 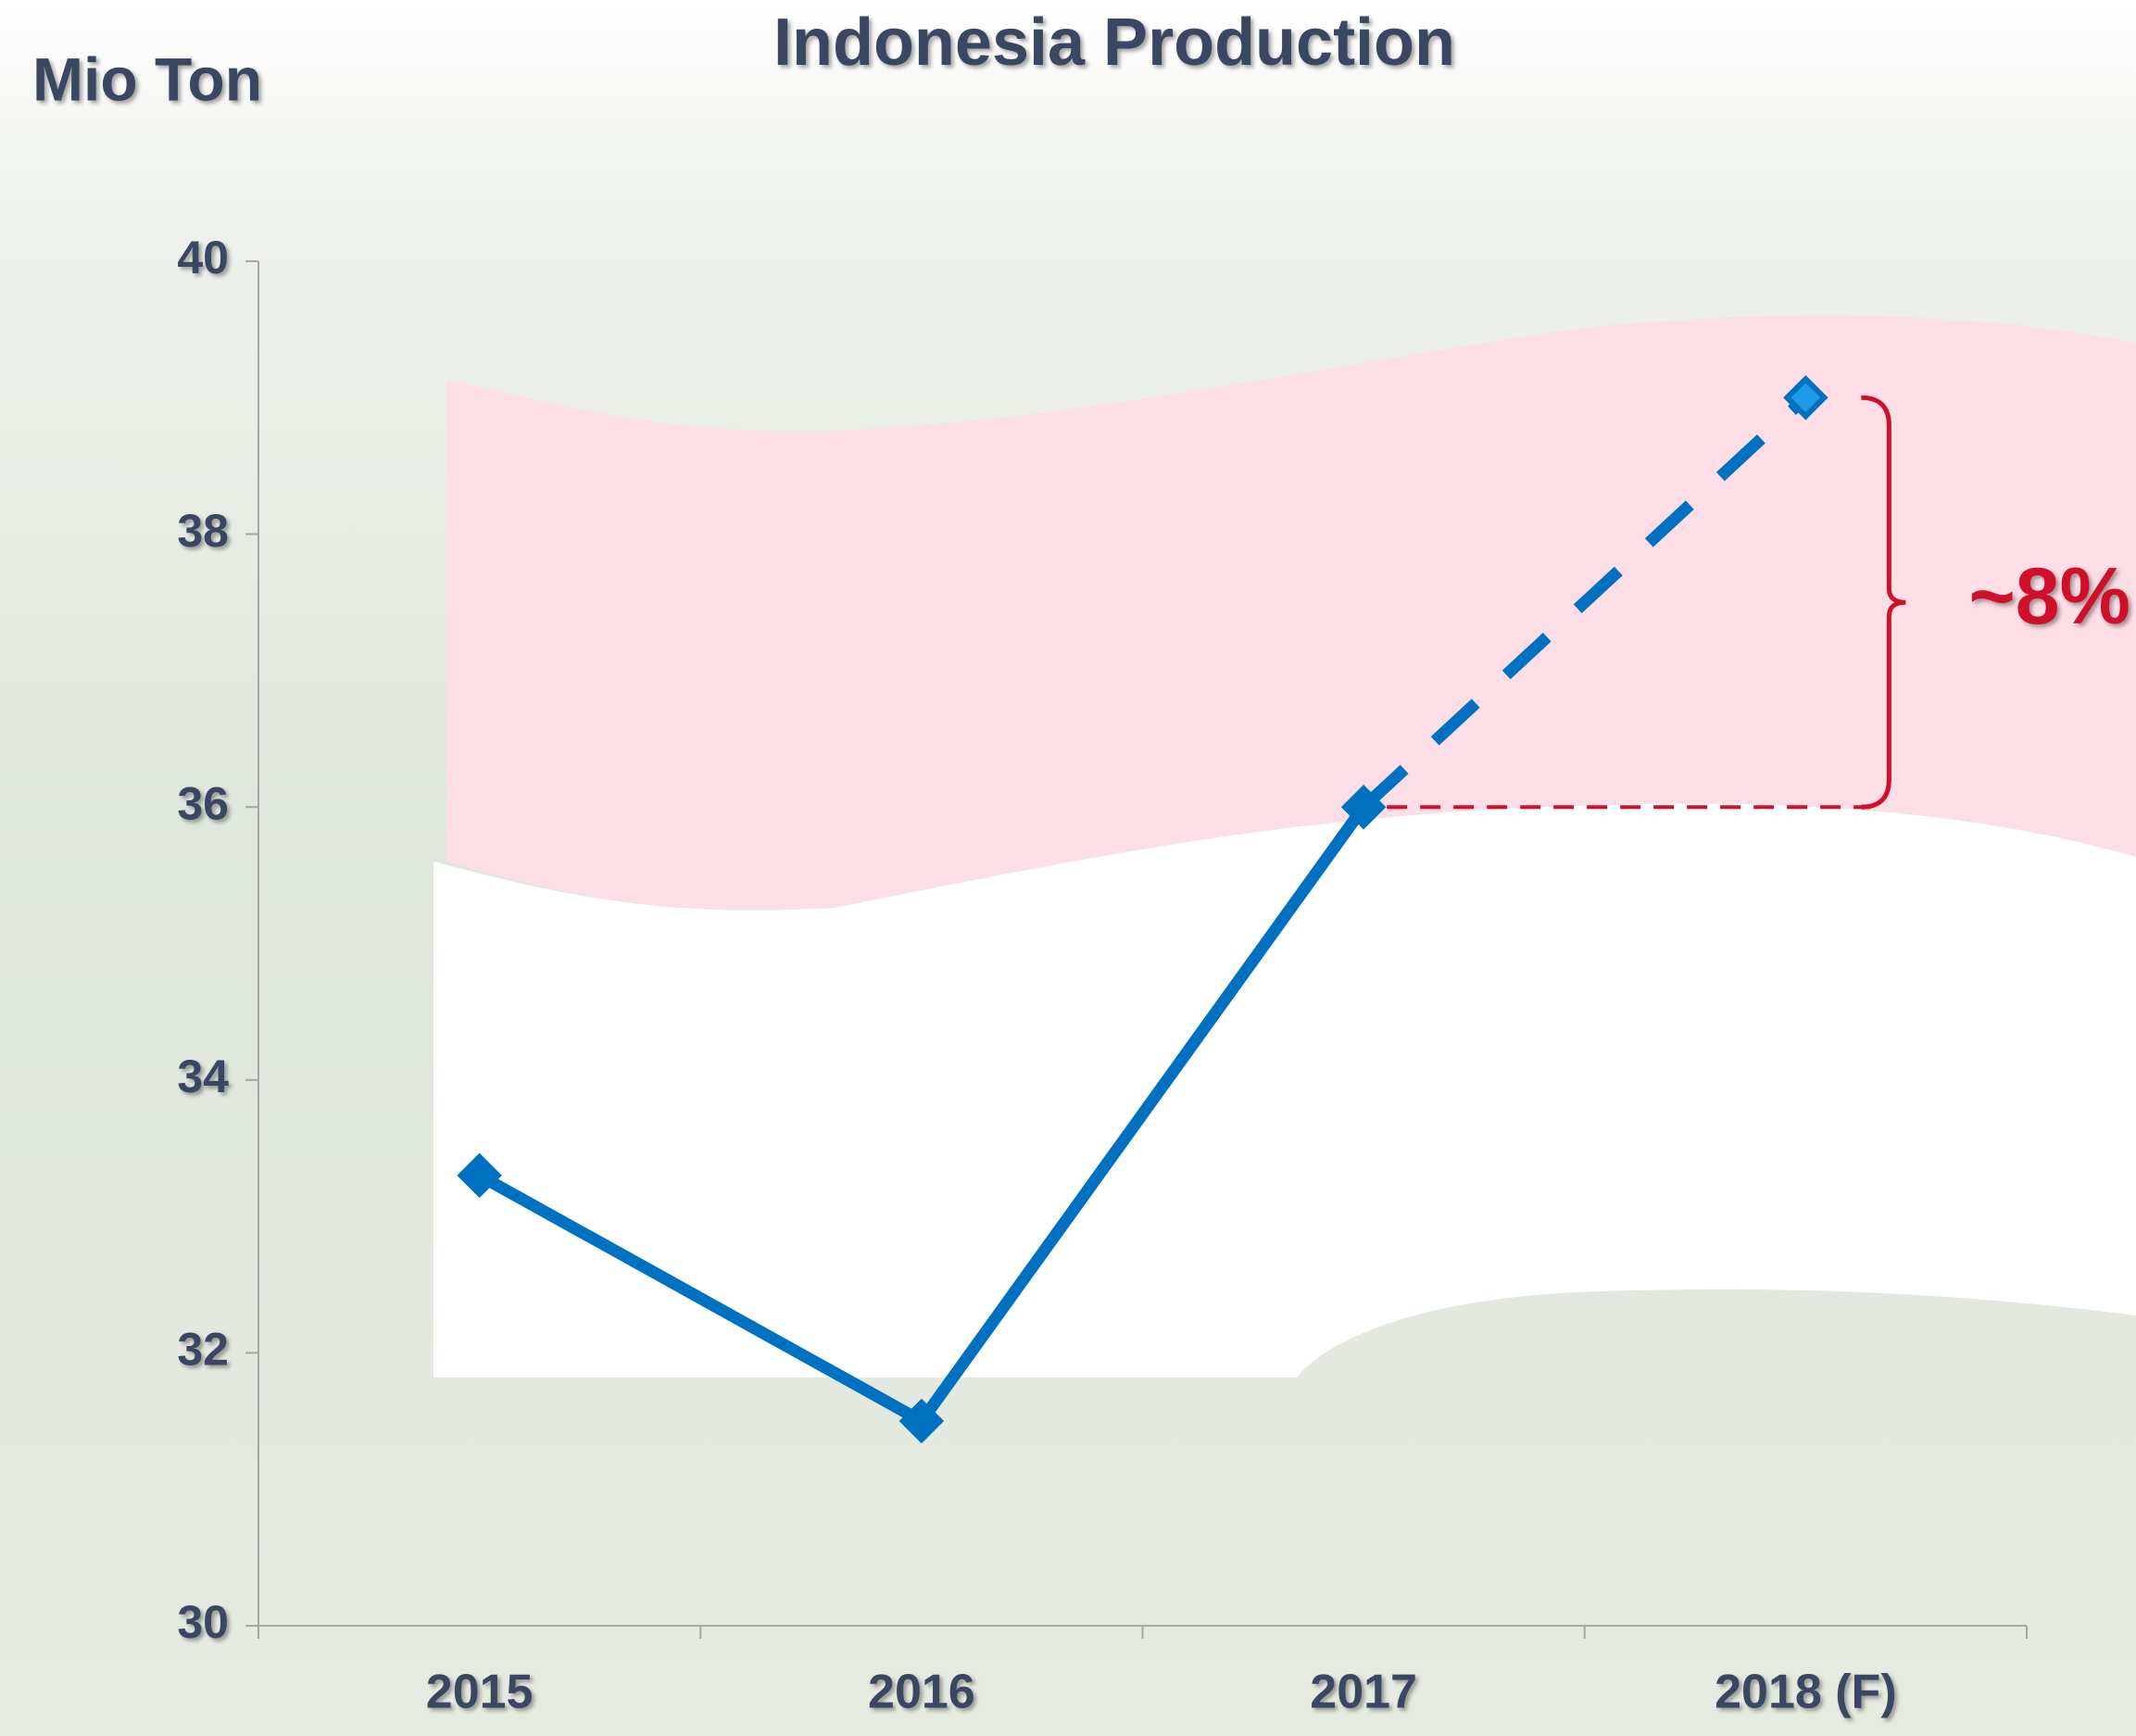 I want to click on annotation-text: ~8%, so click(x=2049, y=596).